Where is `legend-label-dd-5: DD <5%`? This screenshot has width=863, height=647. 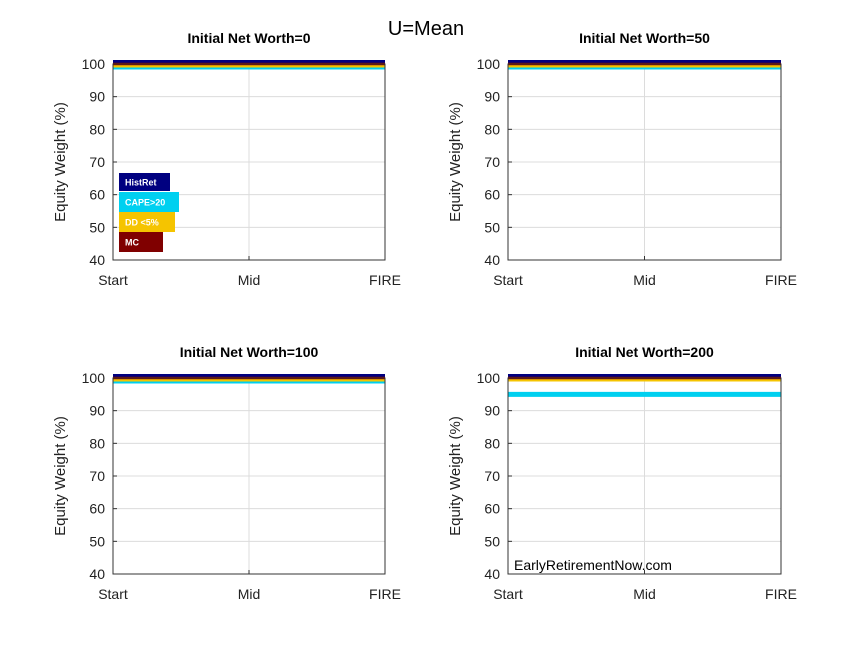
legend-label-dd-5: DD <5% is located at coordinates (142, 223).